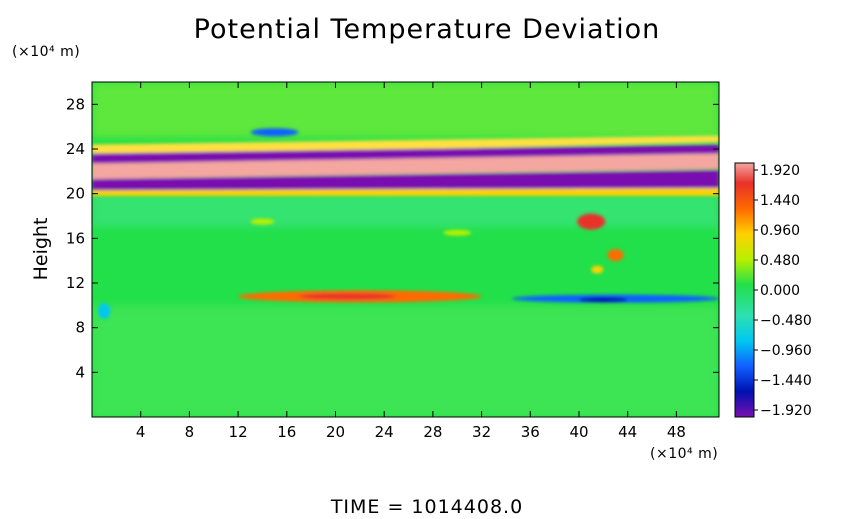  Describe the element at coordinates (80, 372) in the screenshot. I see `y-tick-label: 4` at that location.